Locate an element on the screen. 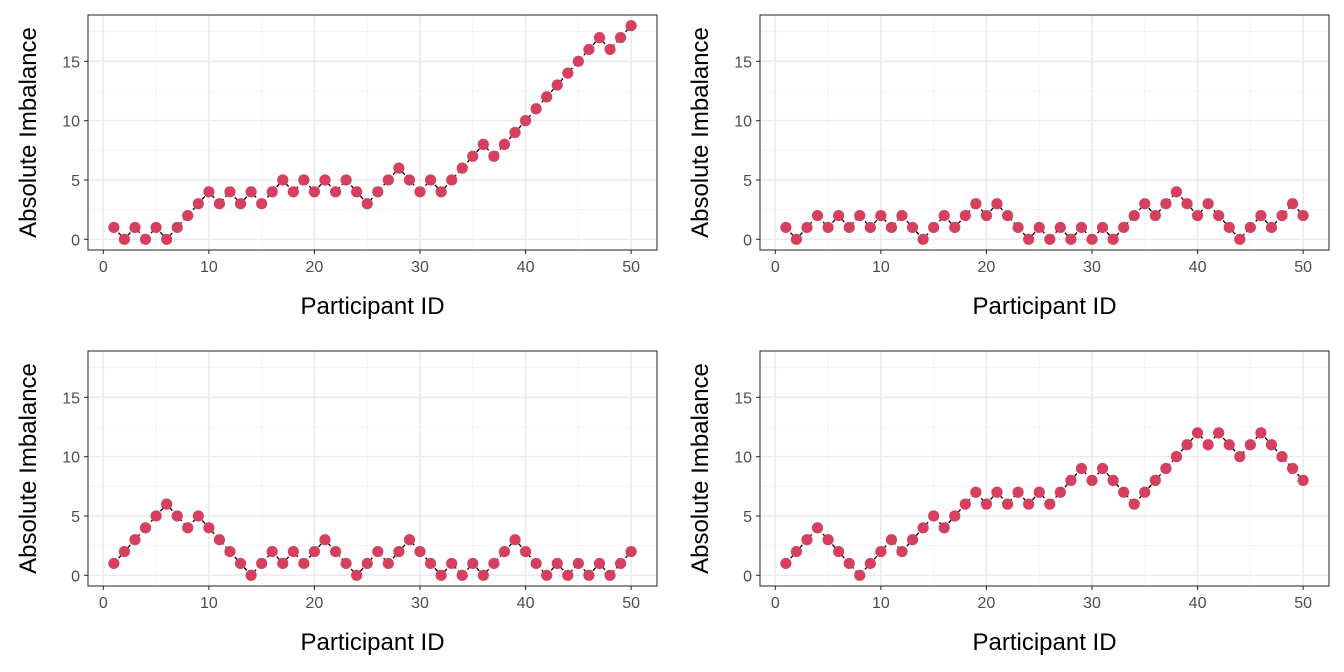 The image size is (1344, 672). x-axis-title: Participant ID is located at coordinates (372, 306).